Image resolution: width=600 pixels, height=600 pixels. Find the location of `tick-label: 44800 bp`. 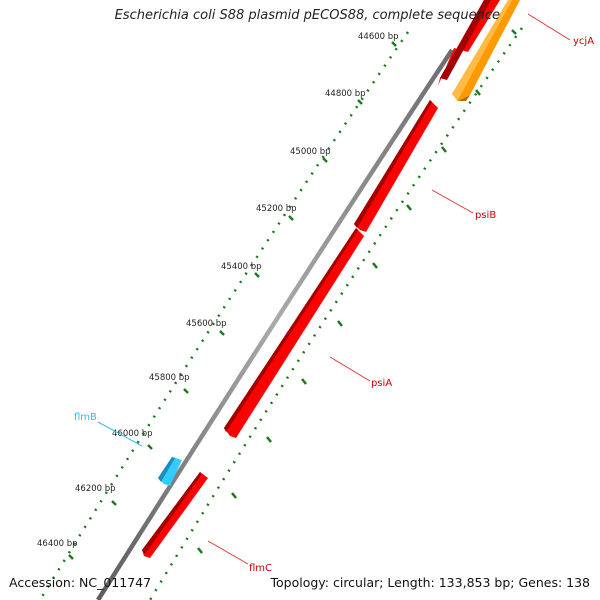

tick-label: 44800 bp is located at coordinates (345, 94).